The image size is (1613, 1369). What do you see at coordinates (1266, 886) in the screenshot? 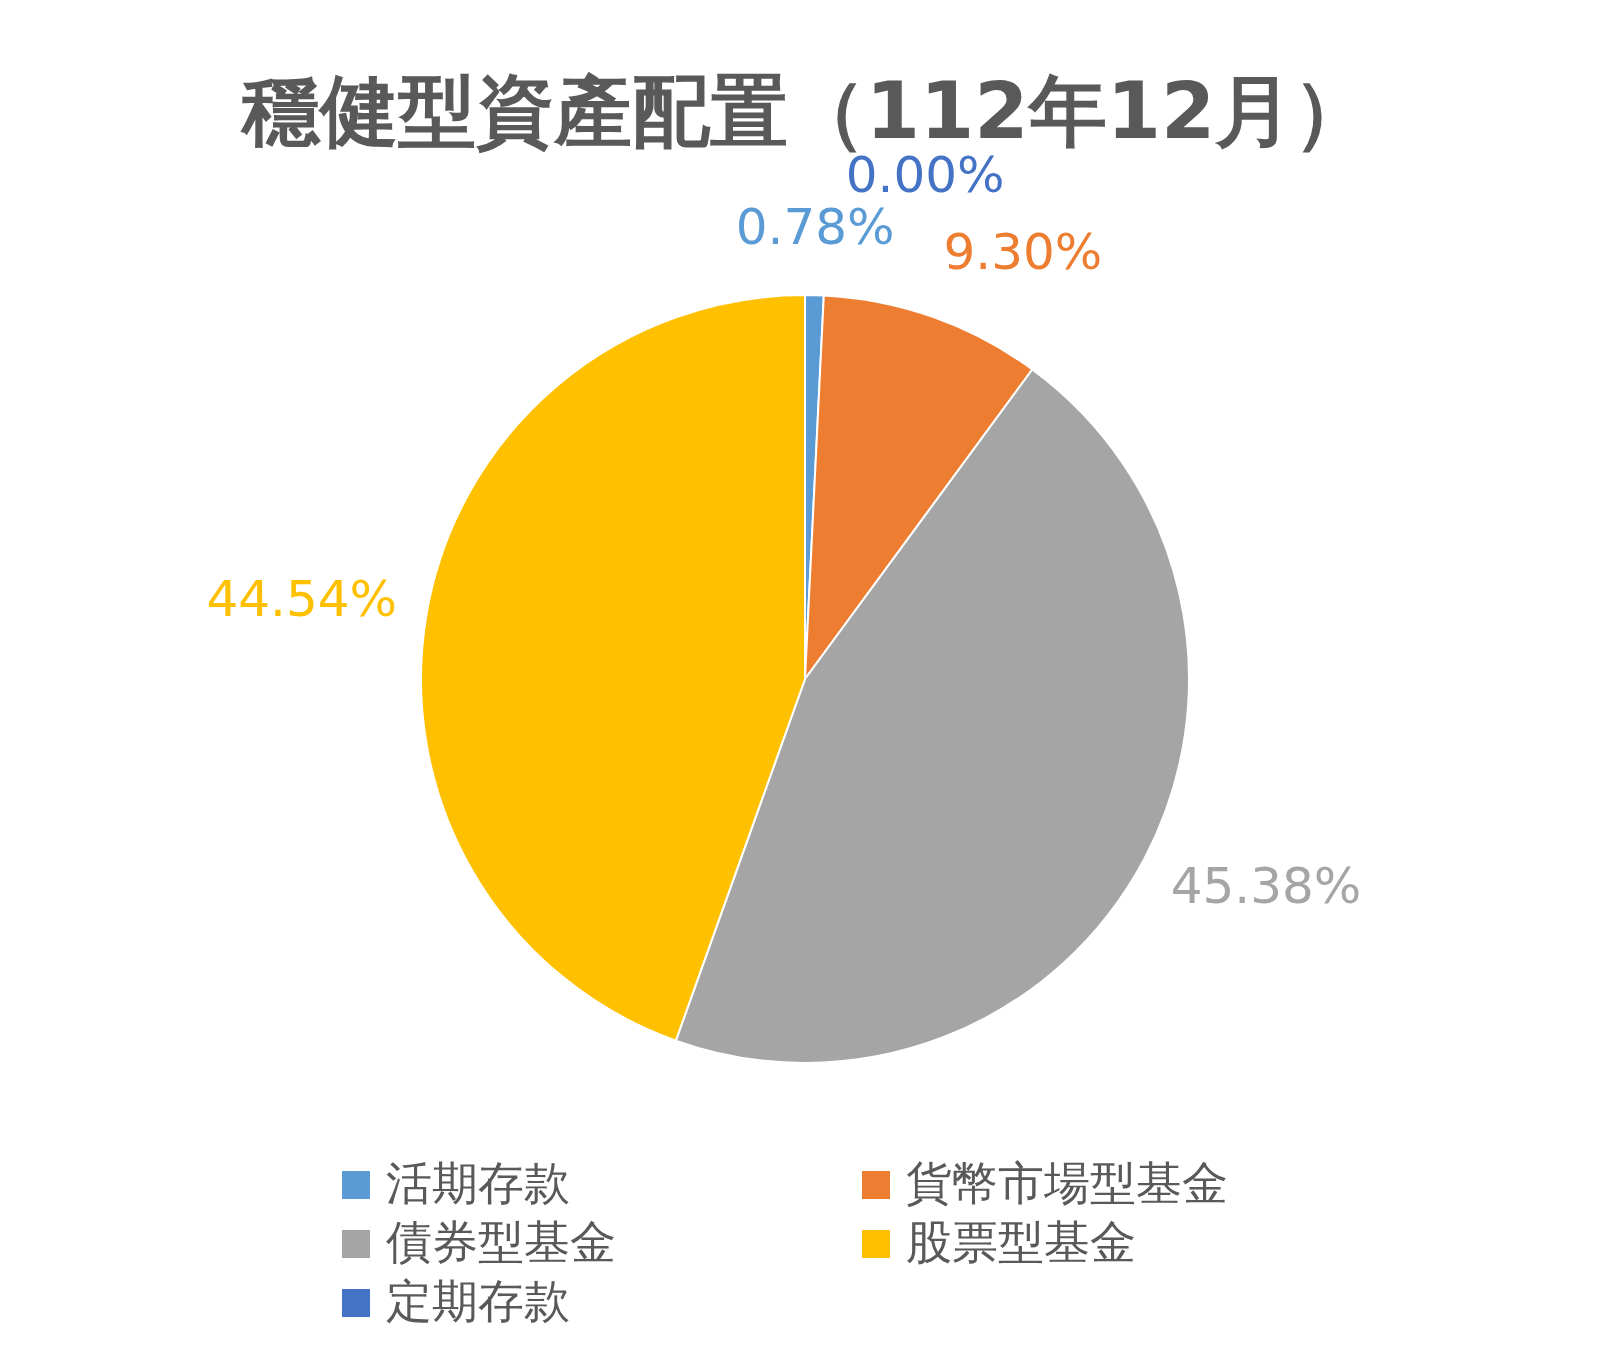
I see `data-label: 45.38%` at bounding box center [1266, 886].